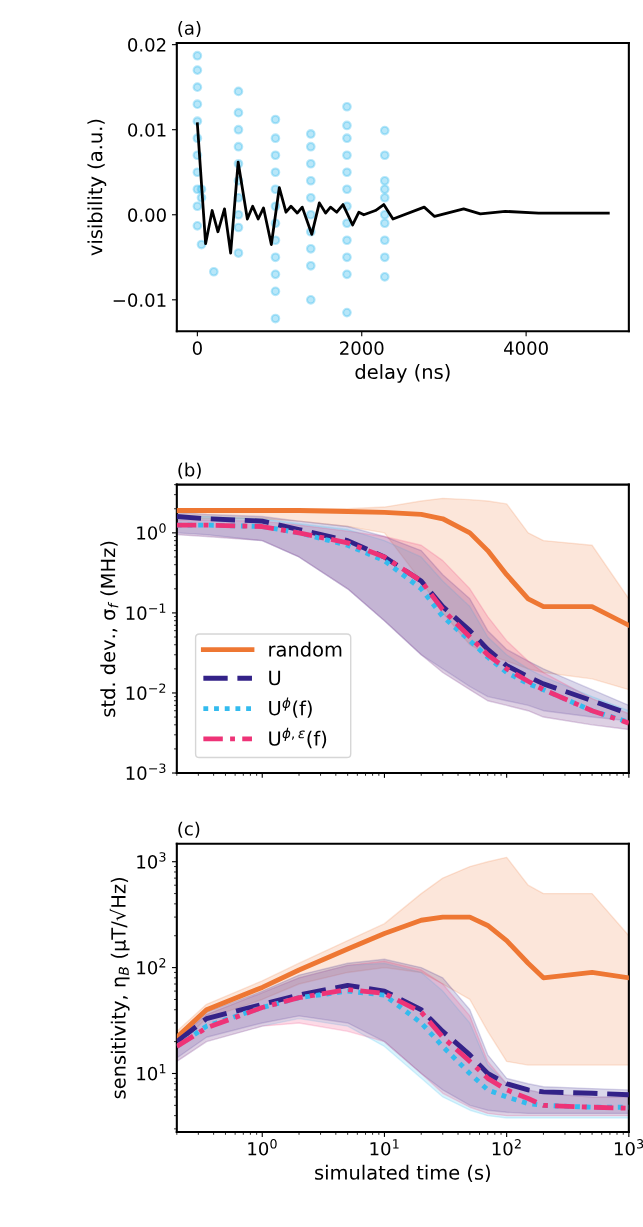 The image size is (643, 1227). I want to click on y-tick-label: 10$^{1}$, so click(151, 1072).